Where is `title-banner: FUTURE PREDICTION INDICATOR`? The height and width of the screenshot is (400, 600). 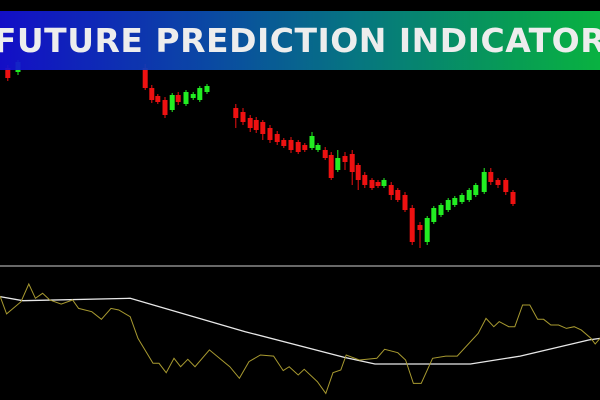 title-banner: FUTURE PREDICTION INDICATOR is located at coordinates (300, 40).